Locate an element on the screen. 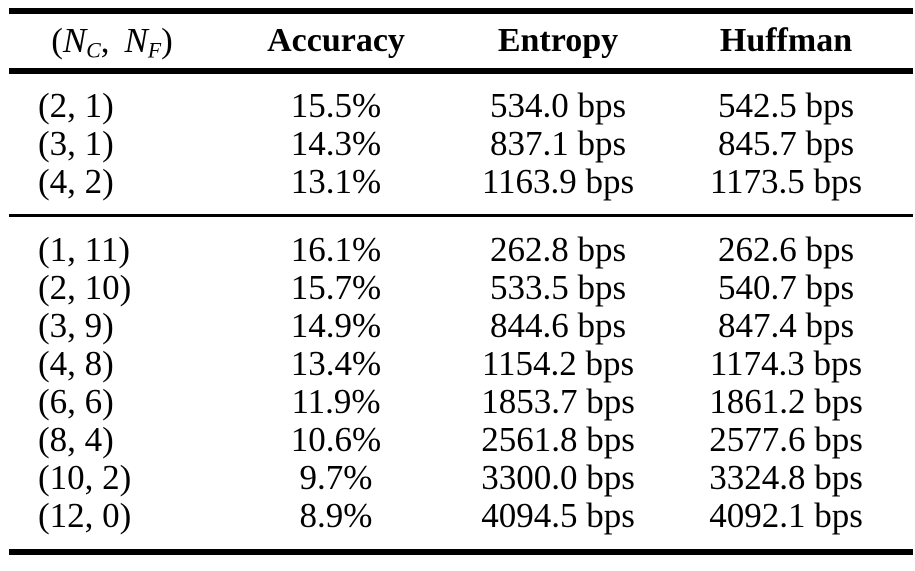 This screenshot has width=915, height=571. huffman-cell: 542.5 bps is located at coordinates (786, 105).